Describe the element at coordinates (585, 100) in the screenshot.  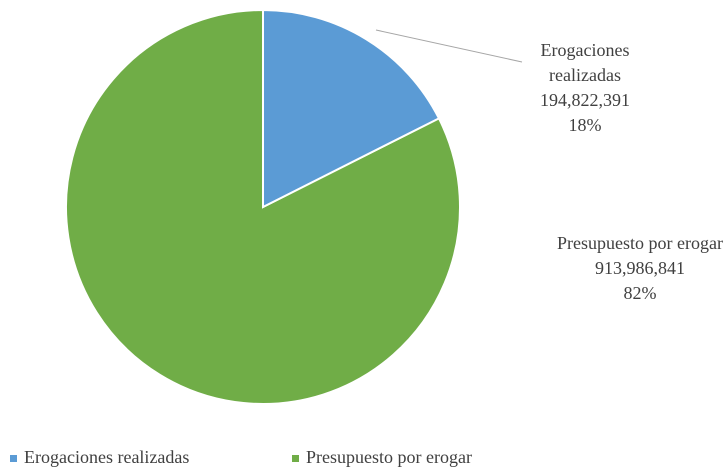
I see `label-value: 194,822,391` at that location.